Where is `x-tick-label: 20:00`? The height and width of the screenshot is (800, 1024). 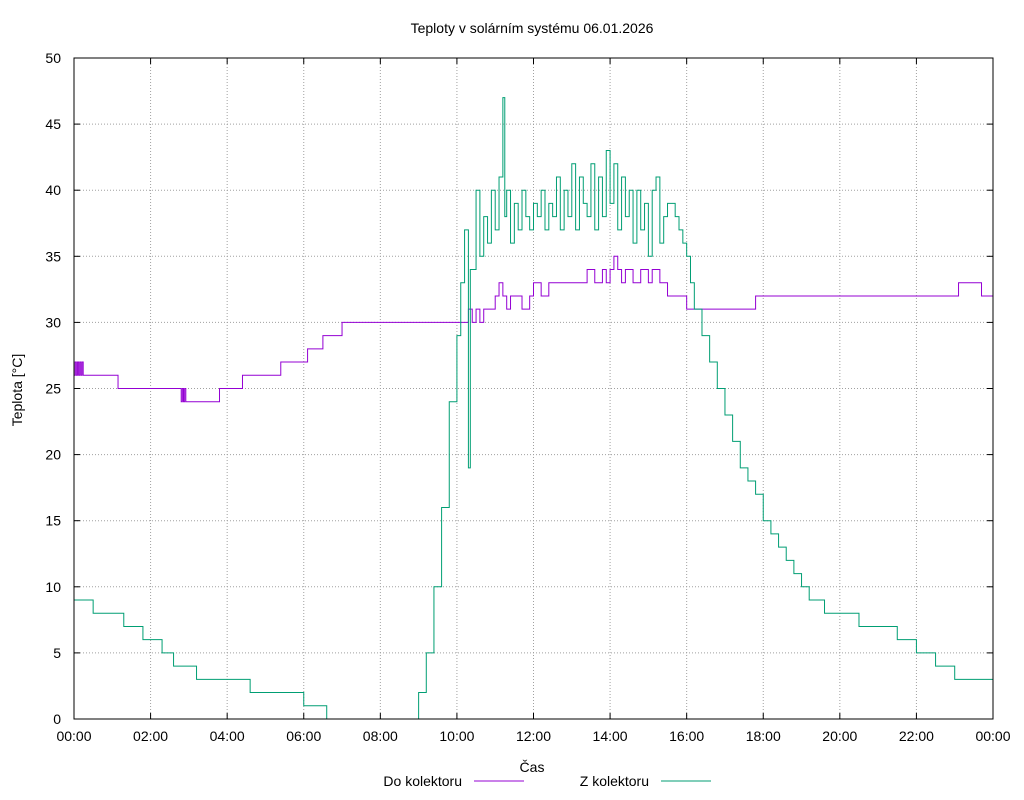
x-tick-label: 20:00 is located at coordinates (839, 736).